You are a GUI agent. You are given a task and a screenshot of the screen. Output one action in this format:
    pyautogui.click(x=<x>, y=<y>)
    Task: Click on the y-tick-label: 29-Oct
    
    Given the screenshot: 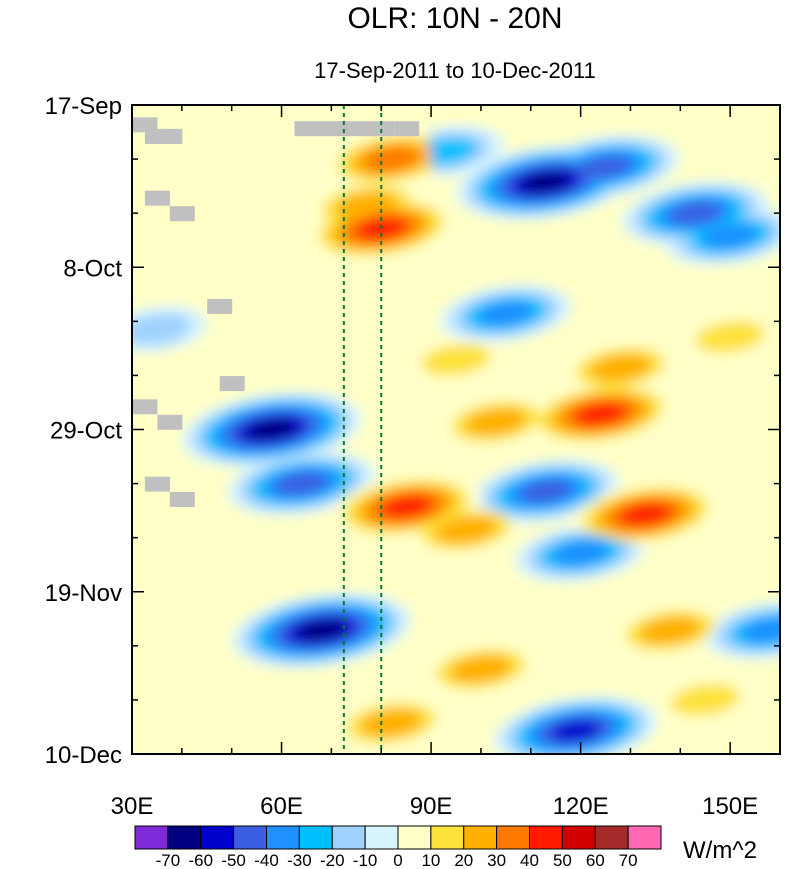 What is the action you would take?
    pyautogui.click(x=86, y=431)
    